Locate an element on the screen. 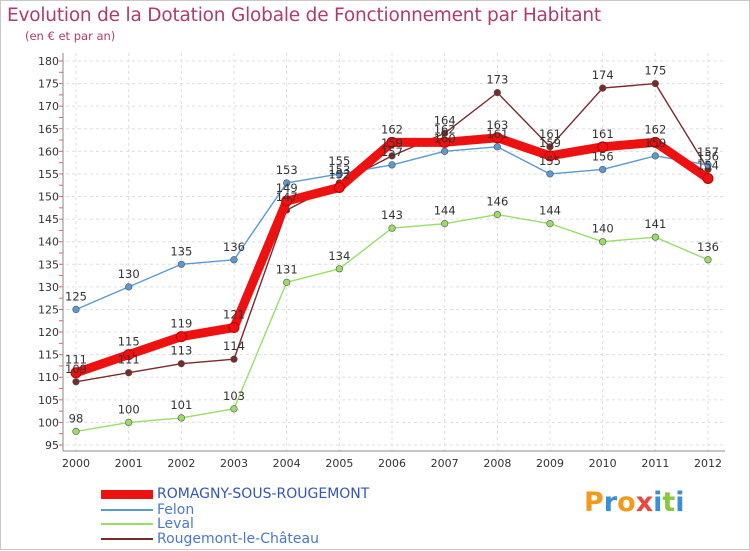 The width and height of the screenshot is (750, 551). data-label: 109 is located at coordinates (76, 369).